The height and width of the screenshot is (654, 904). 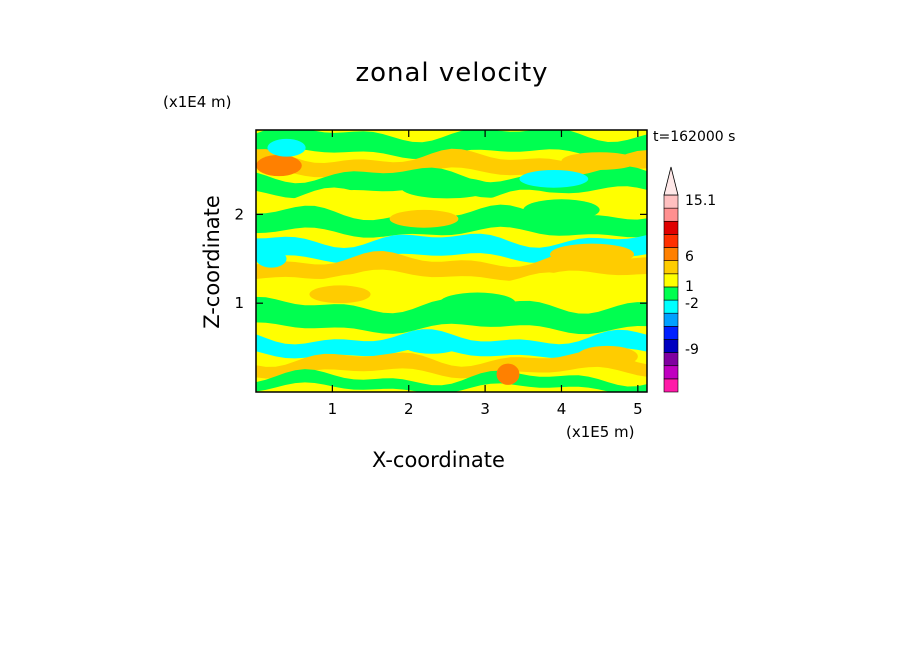 What do you see at coordinates (239, 303) in the screenshot?
I see `y-tick-label: 1` at bounding box center [239, 303].